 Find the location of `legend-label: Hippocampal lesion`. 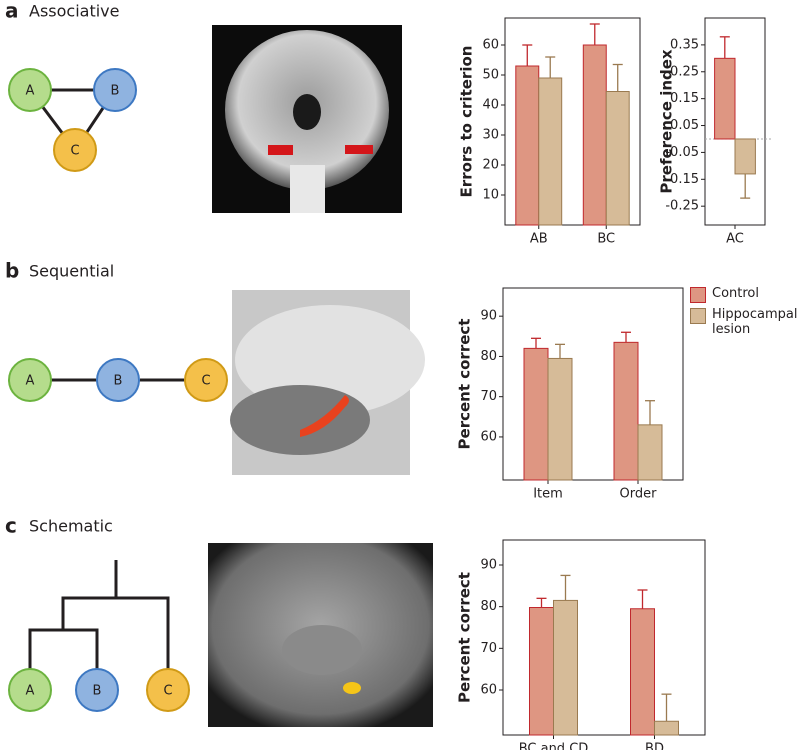

legend-label: Hippocampal lesion is located at coordinates (755, 322).